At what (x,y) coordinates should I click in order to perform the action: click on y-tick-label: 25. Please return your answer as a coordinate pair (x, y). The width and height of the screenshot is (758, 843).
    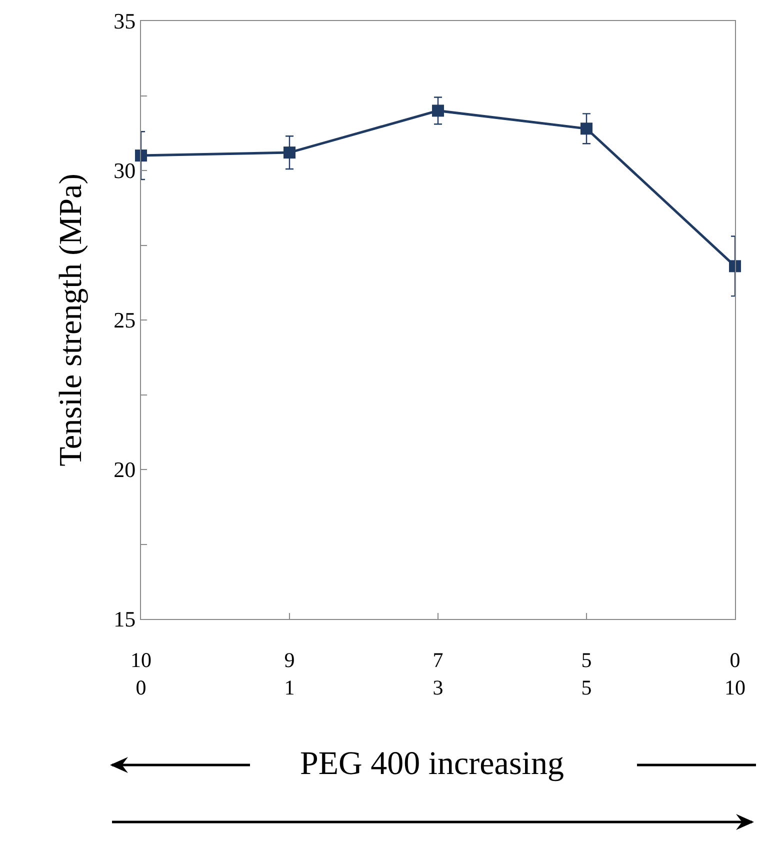
    Looking at the image, I should click on (125, 320).